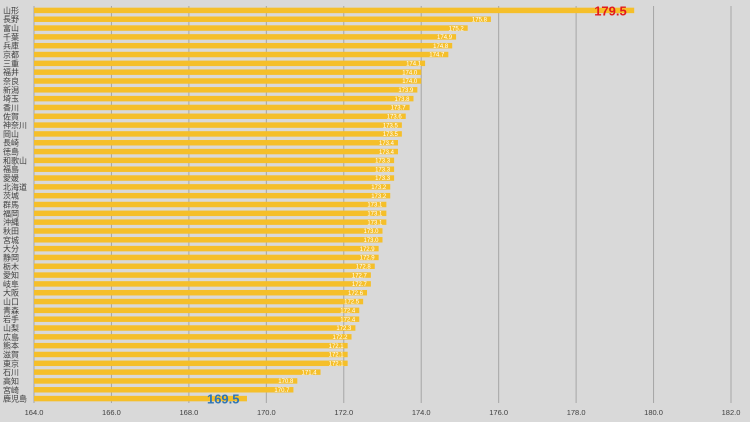 The width and height of the screenshot is (750, 422). I want to click on max-value-label: 179.5, so click(610, 10).